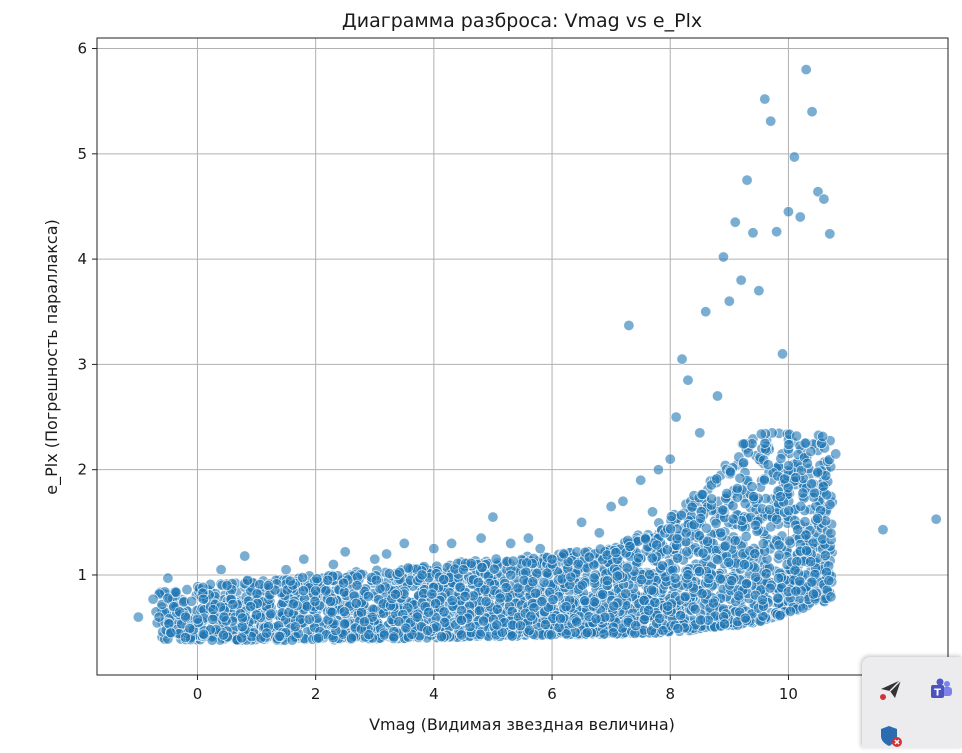 This screenshot has width=962, height=753. Describe the element at coordinates (670, 694) in the screenshot. I see `x-tick-label: 8` at that location.